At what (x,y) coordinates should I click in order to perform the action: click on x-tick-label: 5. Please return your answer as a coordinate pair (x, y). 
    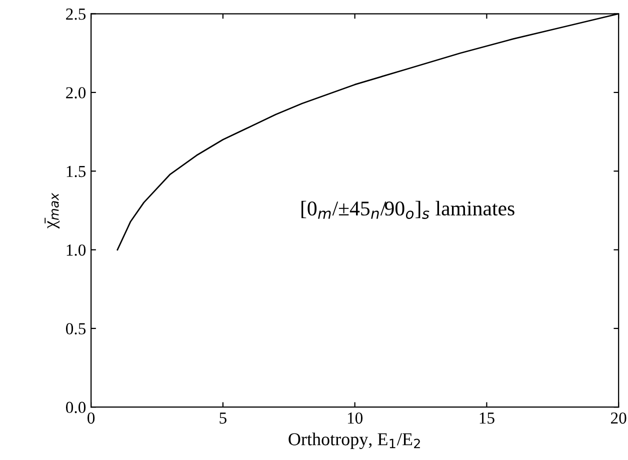
    Looking at the image, I should click on (223, 418).